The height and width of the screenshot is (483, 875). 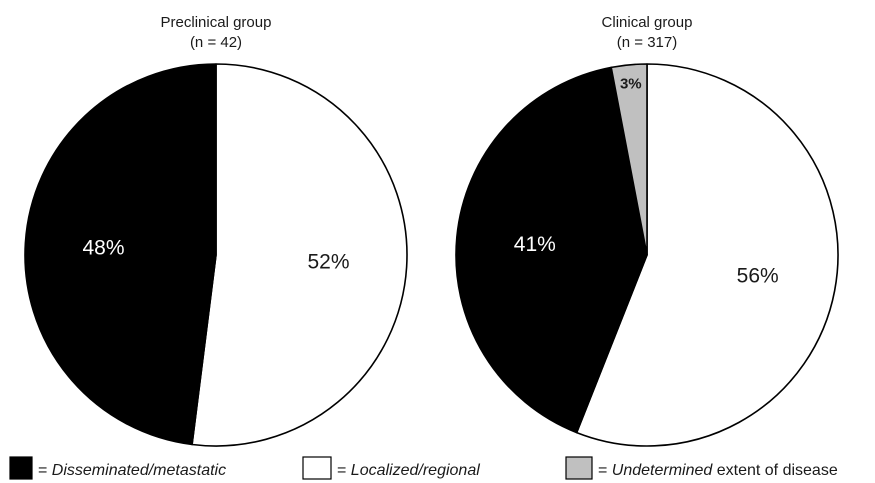 What do you see at coordinates (317, 468) in the screenshot?
I see `legend-swatch-localized` at bounding box center [317, 468].